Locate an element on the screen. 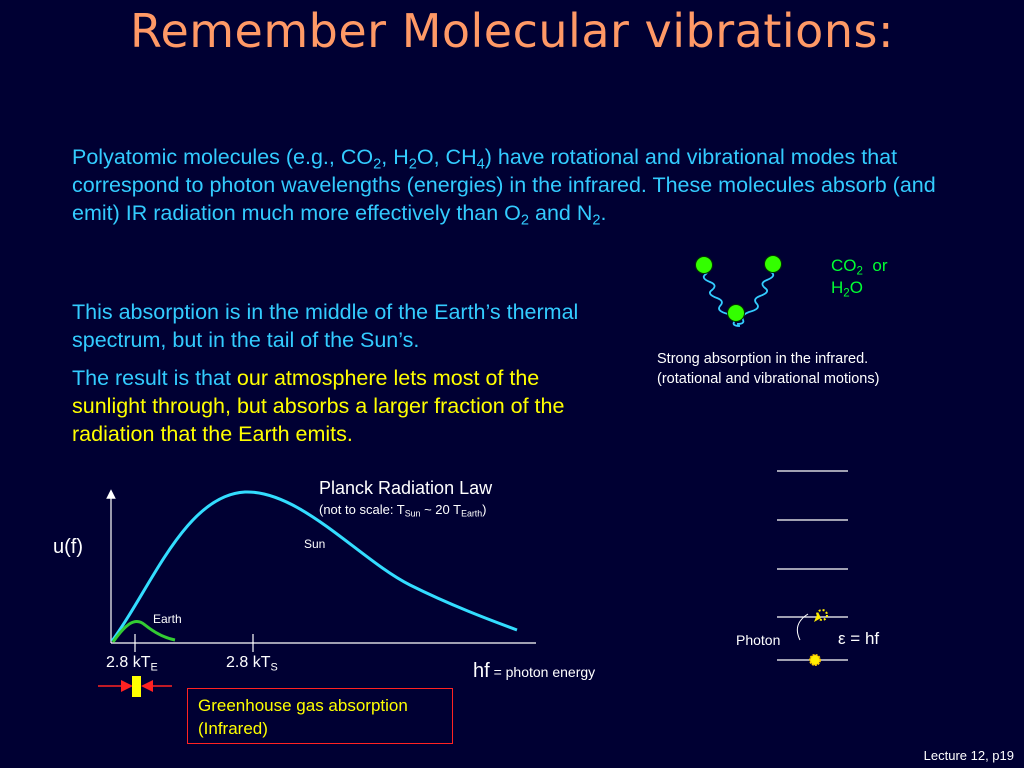 The width and height of the screenshot is (1024, 768). sun-curve-label: Sun is located at coordinates (315, 544).